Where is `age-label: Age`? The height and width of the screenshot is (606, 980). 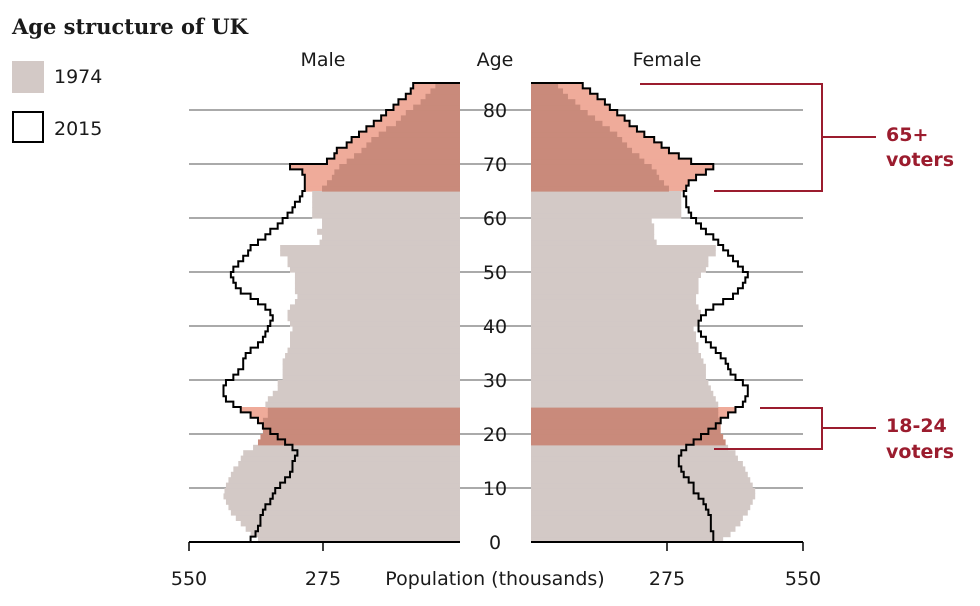
age-label: Age is located at coordinates (495, 60).